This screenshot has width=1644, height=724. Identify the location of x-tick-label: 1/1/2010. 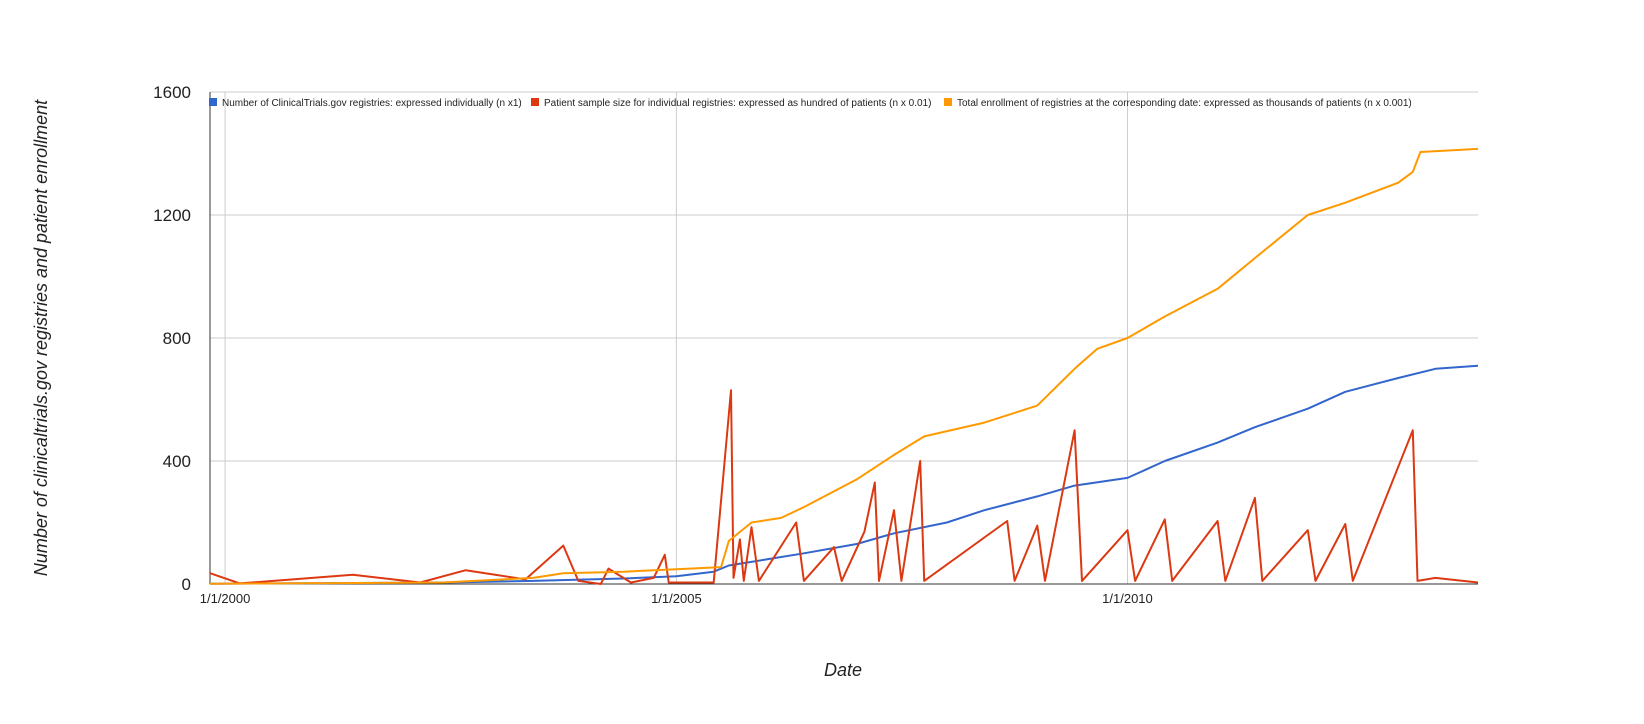
(1127, 598).